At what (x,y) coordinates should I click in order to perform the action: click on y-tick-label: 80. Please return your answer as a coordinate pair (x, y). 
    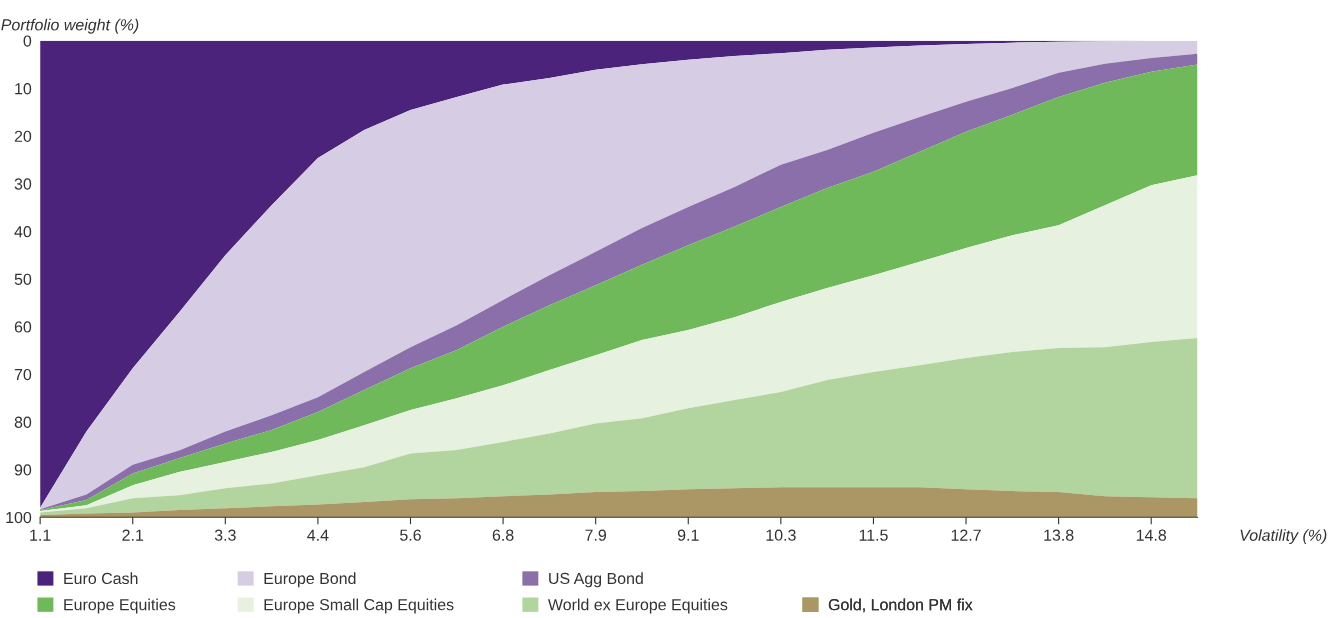
    Looking at the image, I should click on (23, 422).